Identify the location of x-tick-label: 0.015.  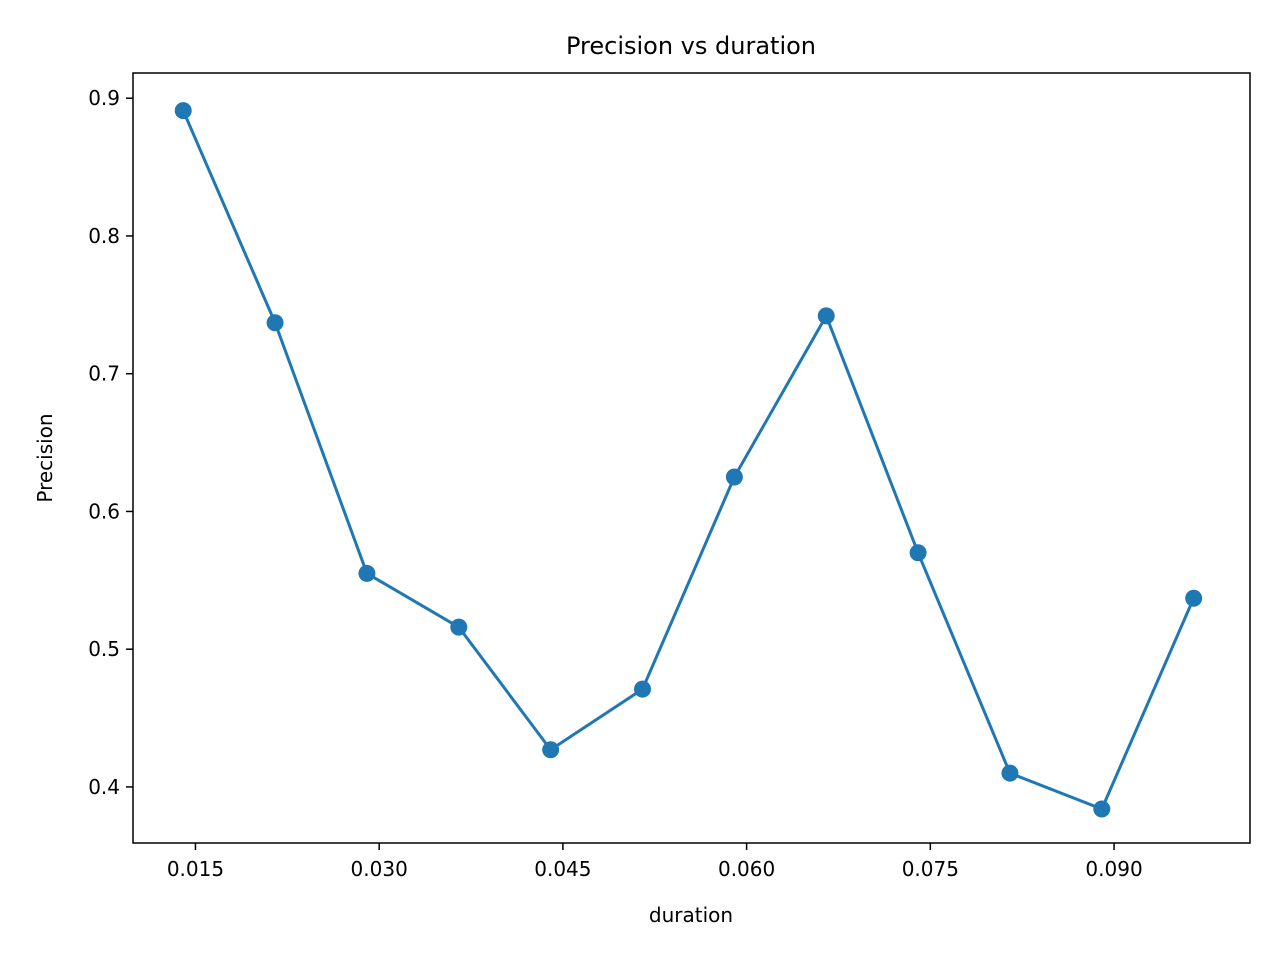
(195, 869).